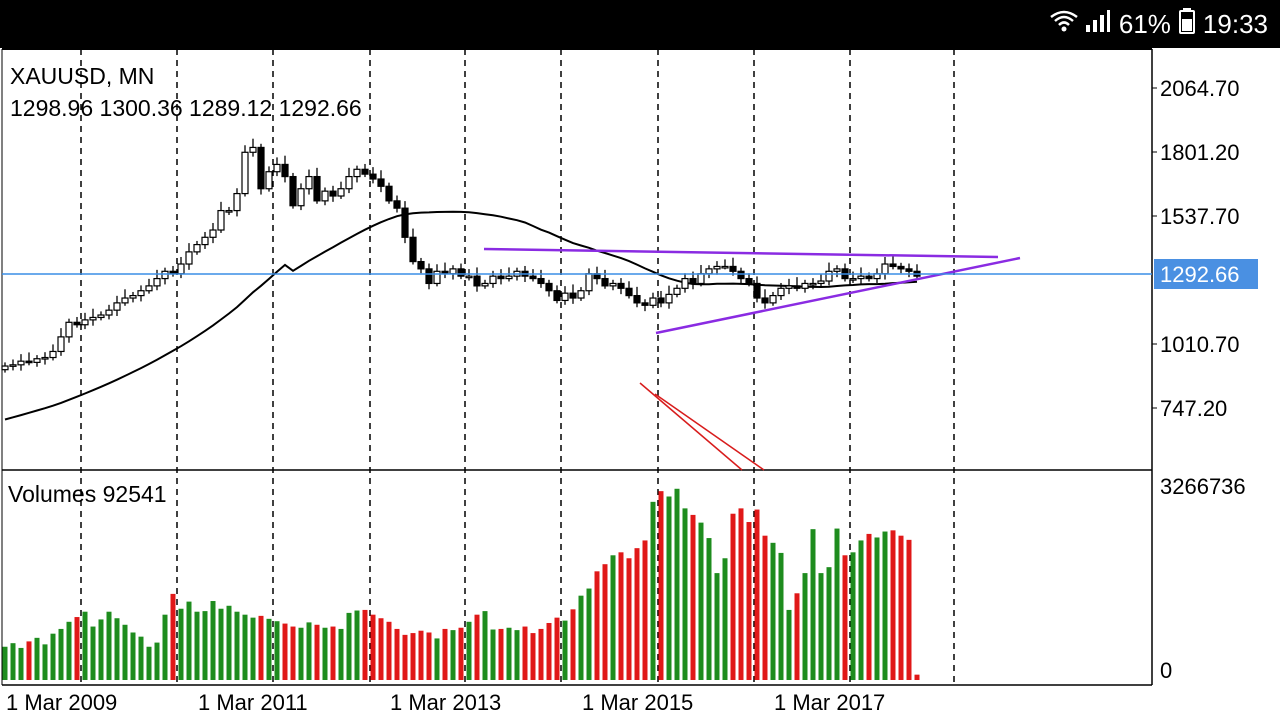 This screenshot has width=1280, height=720. What do you see at coordinates (752, 359) in the screenshot?
I see `trendlines` at bounding box center [752, 359].